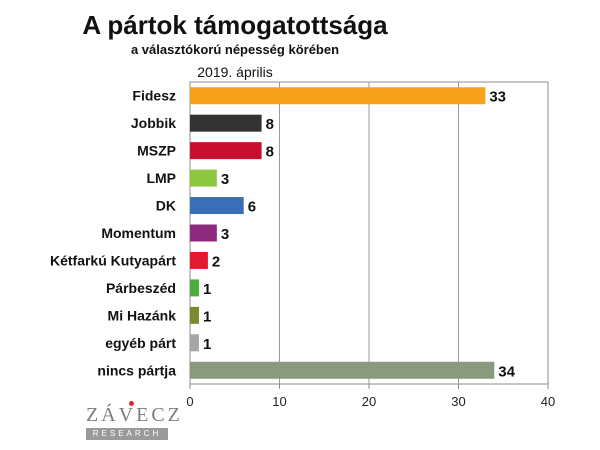 Image resolution: width=600 pixels, height=450 pixels. I want to click on x-tick-label: 20, so click(369, 401).